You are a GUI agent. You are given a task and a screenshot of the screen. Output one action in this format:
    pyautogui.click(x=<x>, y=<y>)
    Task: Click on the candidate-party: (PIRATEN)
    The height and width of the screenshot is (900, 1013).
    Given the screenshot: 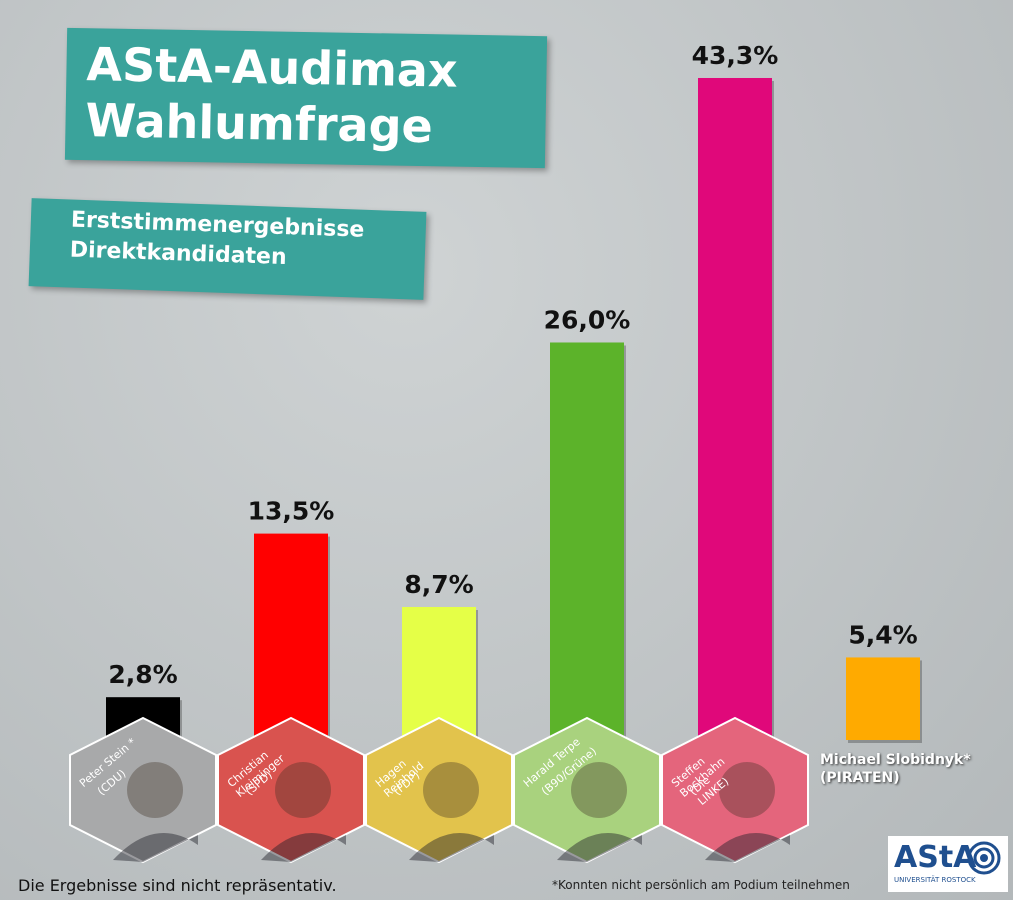 What is the action you would take?
    pyautogui.click(x=860, y=778)
    